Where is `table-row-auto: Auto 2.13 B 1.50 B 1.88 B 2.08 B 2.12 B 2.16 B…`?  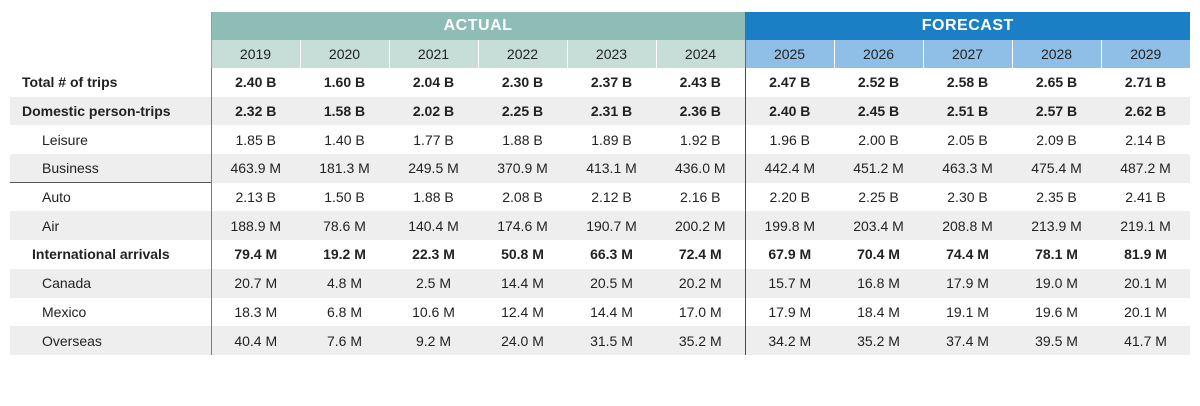 table-row-auto: Auto 2.13 B 1.50 B 1.88 B 2.08 B 2.12 B 2.16 B… is located at coordinates (600, 197).